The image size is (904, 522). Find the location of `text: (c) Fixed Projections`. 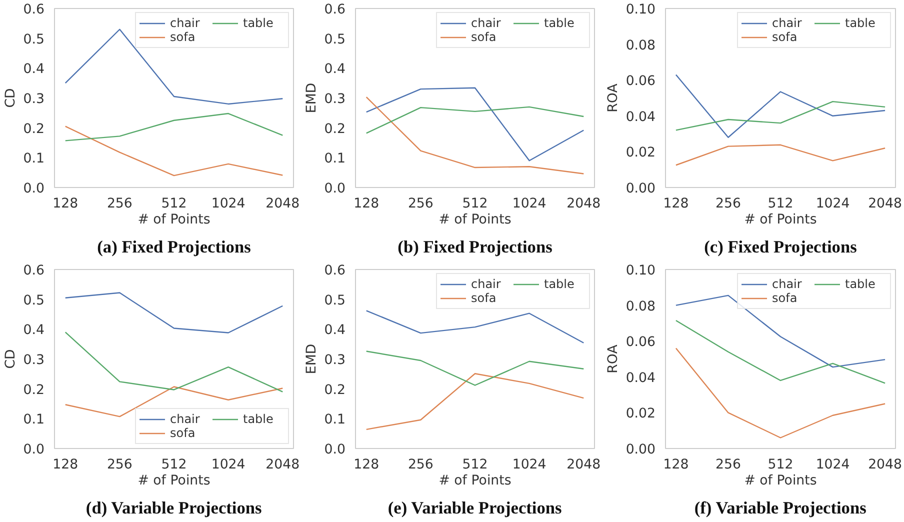

text: (c) Fixed Projections is located at coordinates (781, 247).